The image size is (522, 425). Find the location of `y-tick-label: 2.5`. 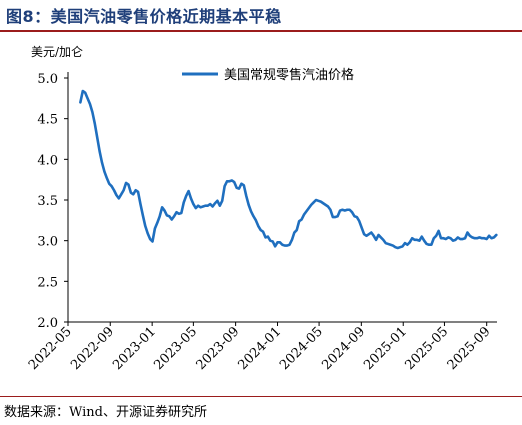

y-tick-label: 2.5 is located at coordinates (47, 282).